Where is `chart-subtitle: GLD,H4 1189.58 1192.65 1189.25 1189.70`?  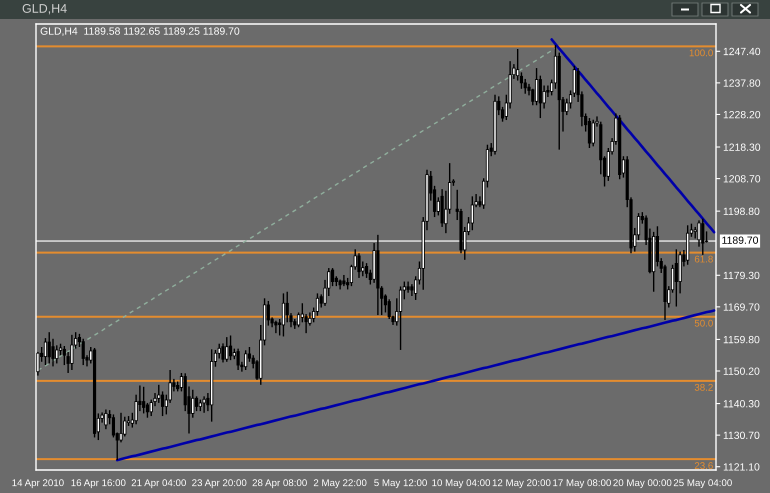 chart-subtitle: GLD,H4 1189.58 1192.65 1189.25 1189.70 is located at coordinates (140, 31).